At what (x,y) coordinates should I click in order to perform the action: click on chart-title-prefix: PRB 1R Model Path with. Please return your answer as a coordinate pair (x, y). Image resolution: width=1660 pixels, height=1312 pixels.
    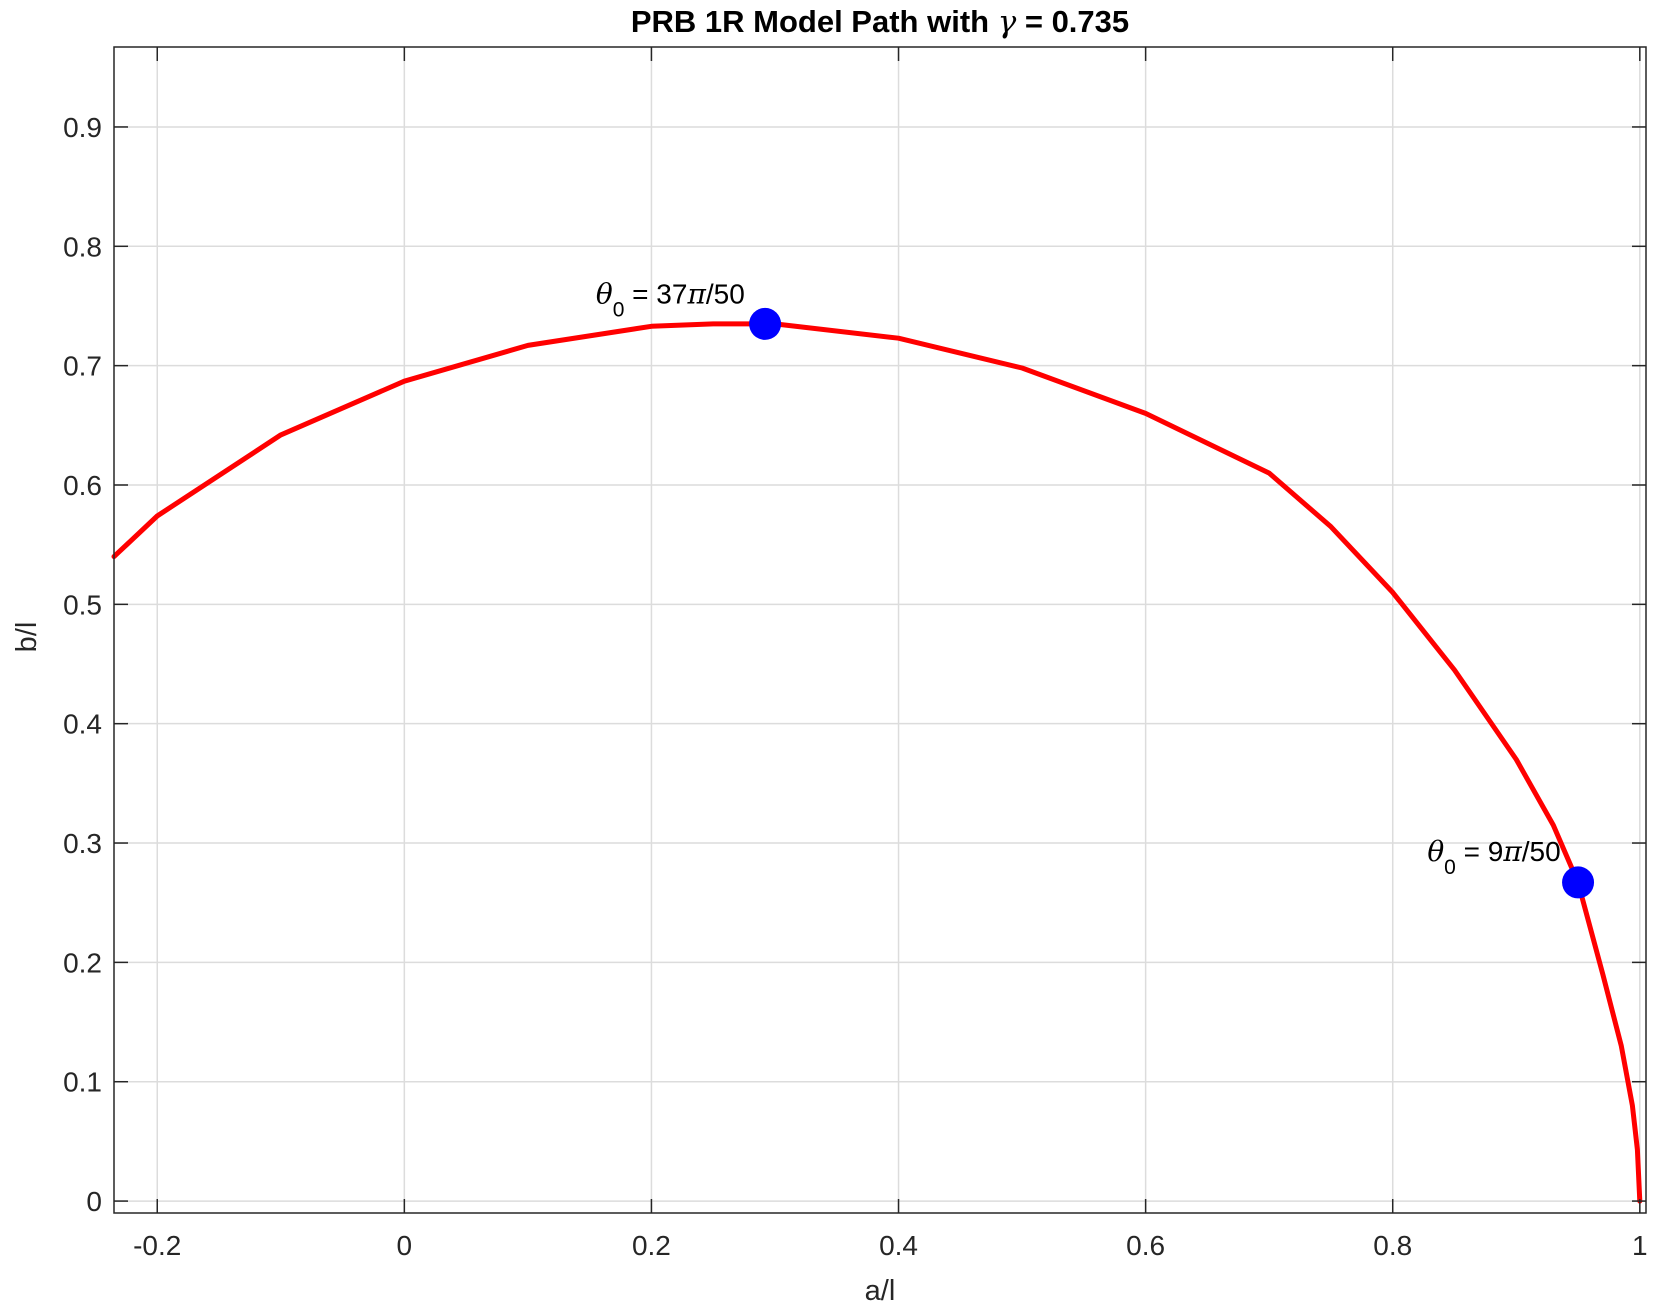
    Looking at the image, I should click on (814, 21).